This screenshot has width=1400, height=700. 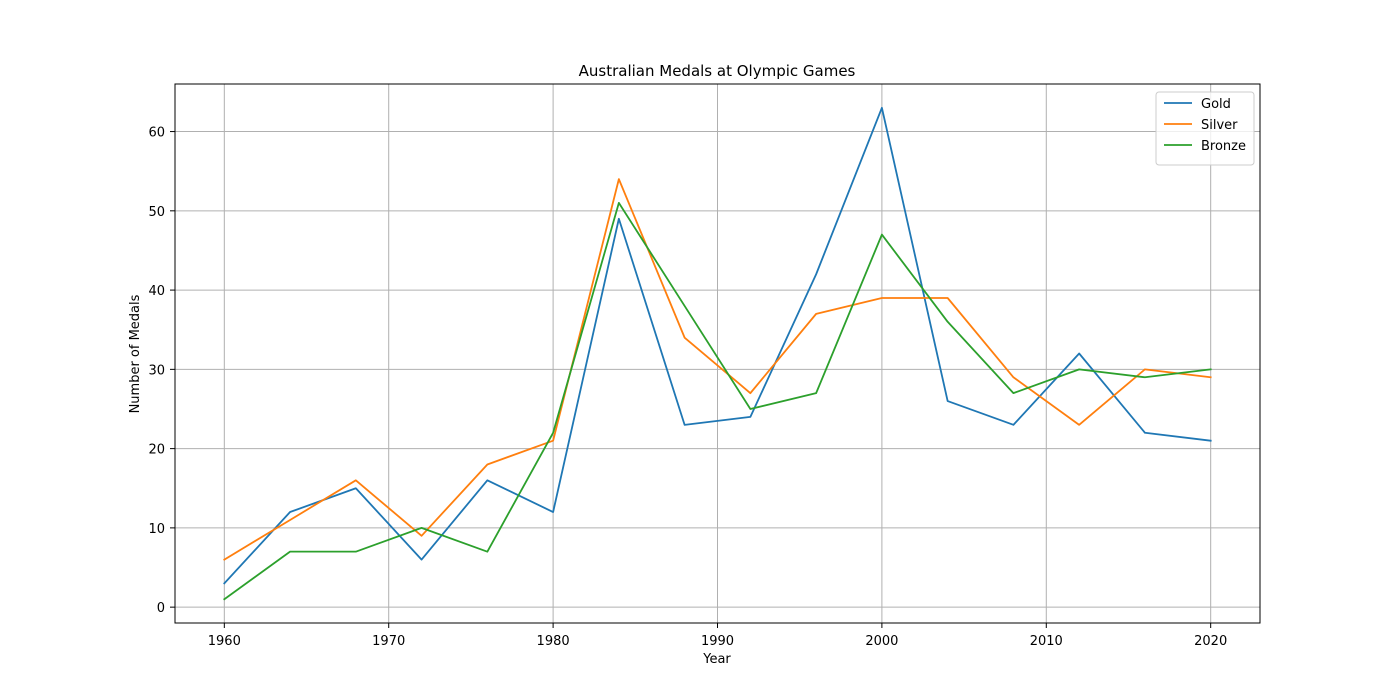 I want to click on legend: Gold Silver Bronze, so click(x=1205, y=128).